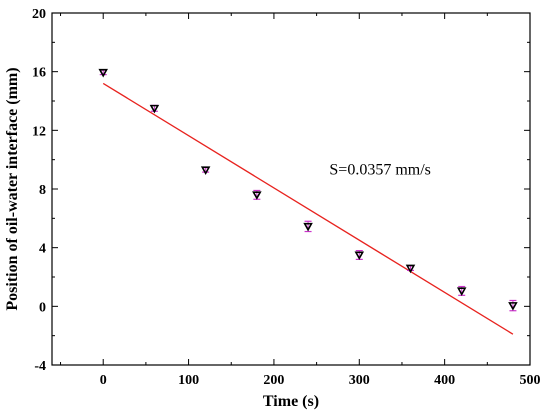  What do you see at coordinates (273, 380) in the screenshot?
I see `x-tick-label: 200` at bounding box center [273, 380].